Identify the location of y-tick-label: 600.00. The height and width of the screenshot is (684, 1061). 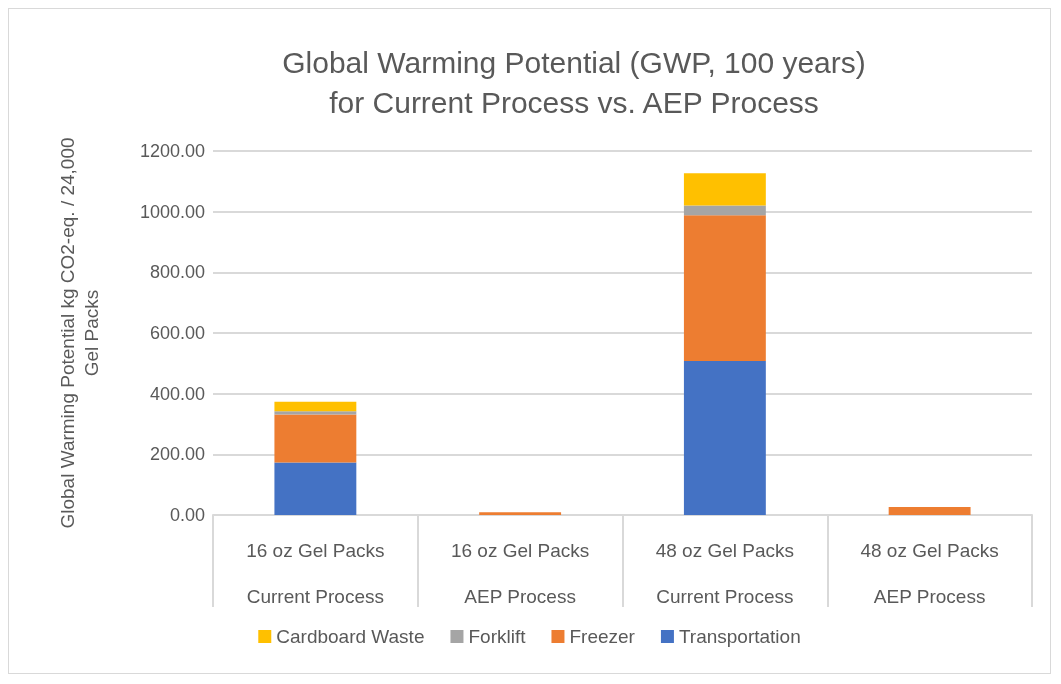
(177, 333).